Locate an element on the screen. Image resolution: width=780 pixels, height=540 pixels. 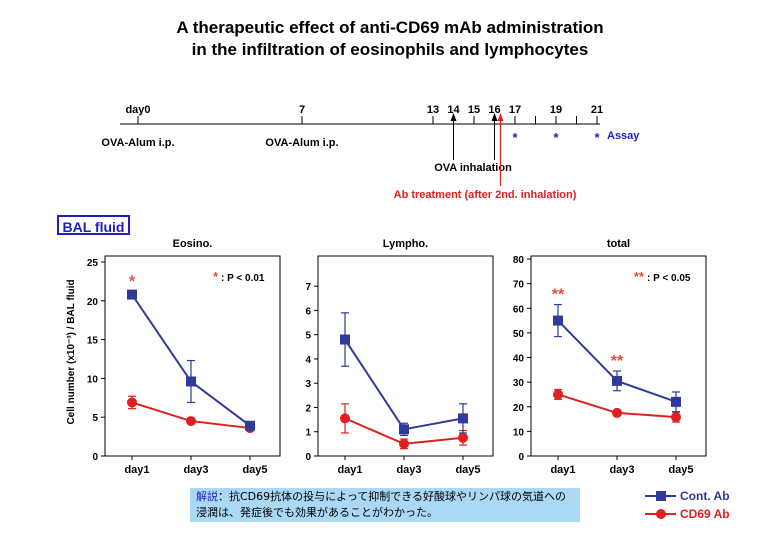
chart-title: total is located at coordinates (618, 244).